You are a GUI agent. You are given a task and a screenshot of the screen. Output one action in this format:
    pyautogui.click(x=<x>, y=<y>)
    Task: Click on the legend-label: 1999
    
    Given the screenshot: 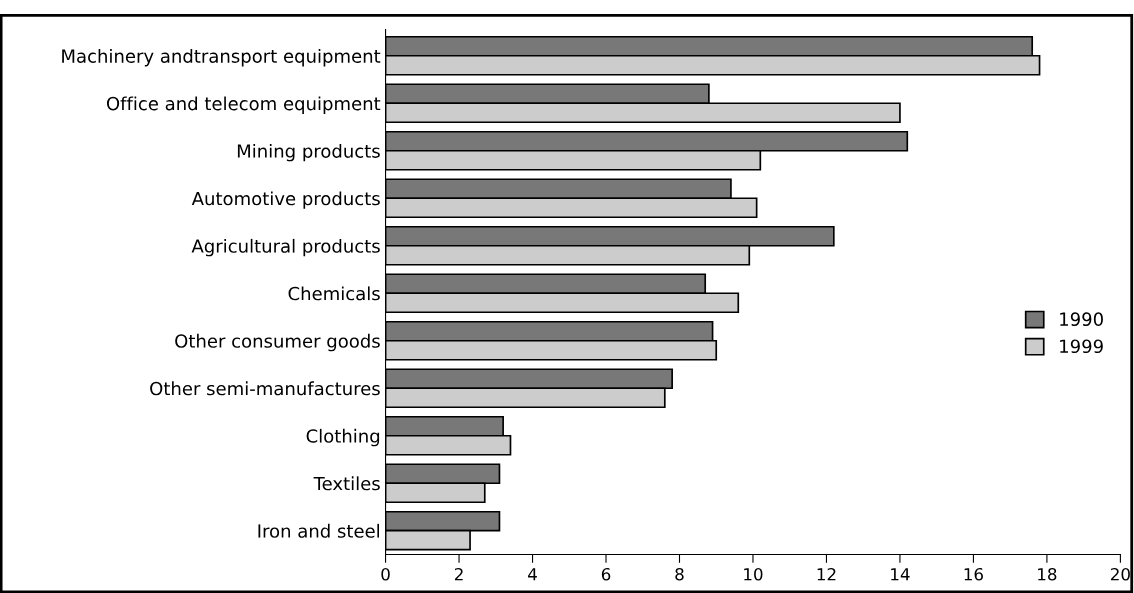 What is the action you would take?
    pyautogui.click(x=1081, y=346)
    